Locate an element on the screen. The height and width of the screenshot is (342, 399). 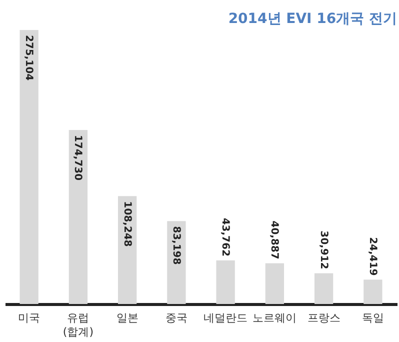
data-label: 30,912 is located at coordinates (323, 250).